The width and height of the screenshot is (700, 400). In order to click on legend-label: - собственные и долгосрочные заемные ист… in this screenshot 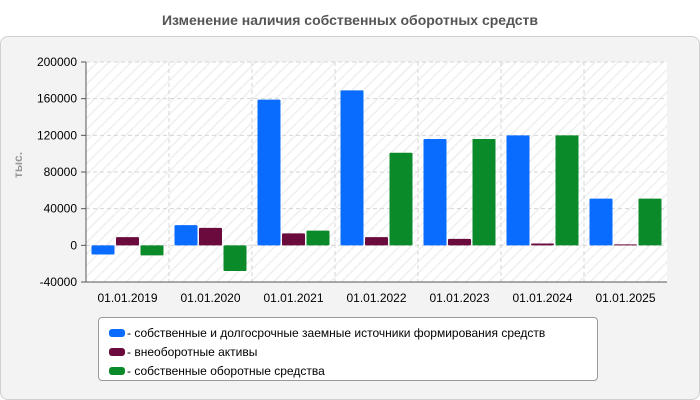, I will do `click(336, 332)`.